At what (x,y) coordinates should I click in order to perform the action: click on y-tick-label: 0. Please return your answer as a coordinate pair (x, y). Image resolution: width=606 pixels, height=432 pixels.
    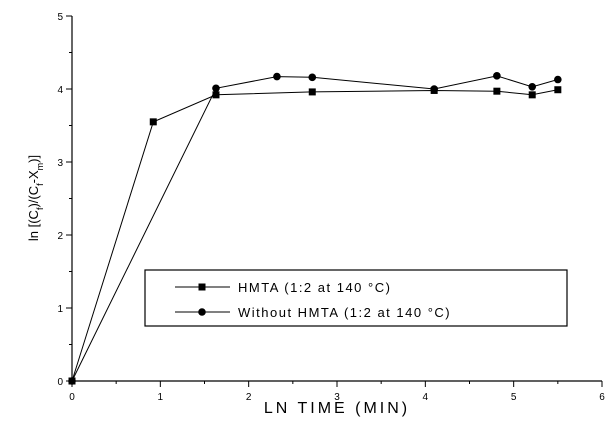
    Looking at the image, I should click on (60, 382).